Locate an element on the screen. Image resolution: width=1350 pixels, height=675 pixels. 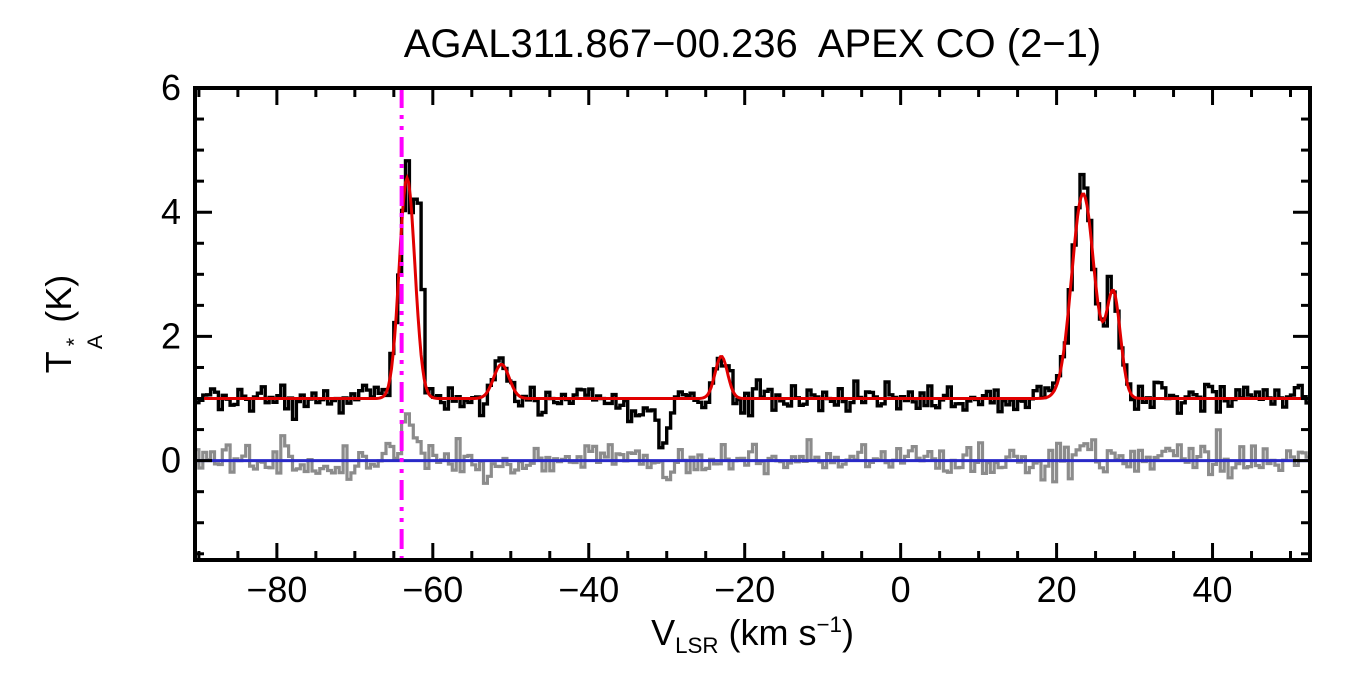
x-tick-label: 40 is located at coordinates (1213, 589).